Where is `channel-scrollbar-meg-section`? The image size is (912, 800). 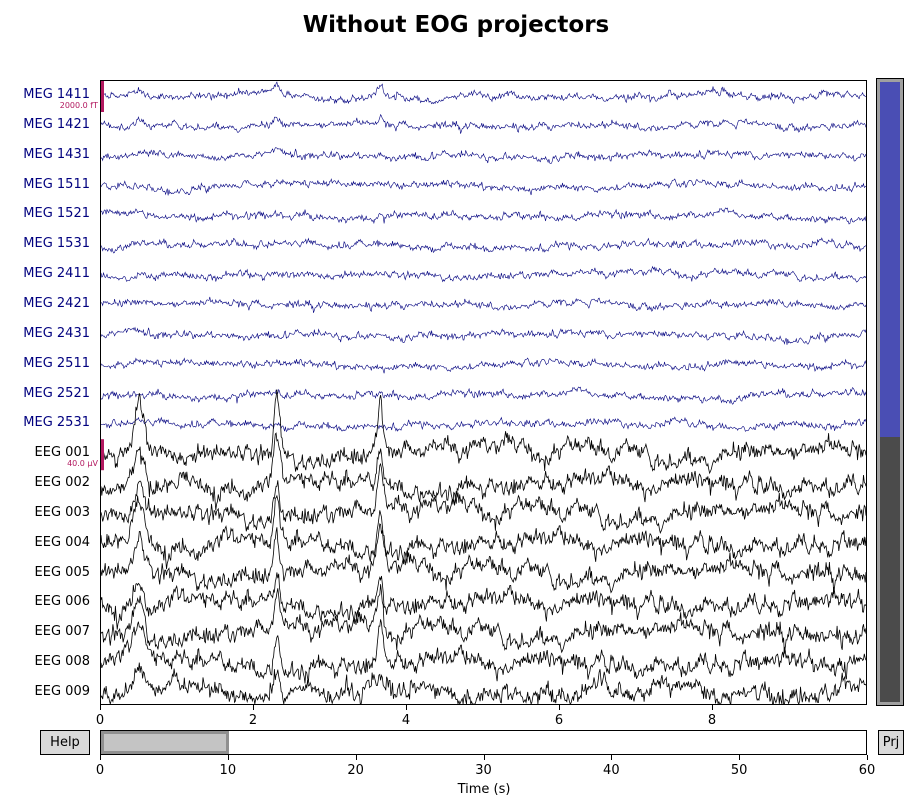 channel-scrollbar-meg-section is located at coordinates (890, 258).